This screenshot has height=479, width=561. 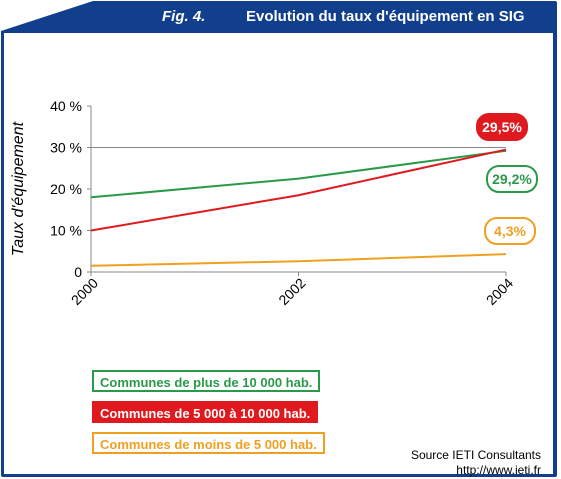 I want to click on end-value-label: 29,5%, so click(x=502, y=127).